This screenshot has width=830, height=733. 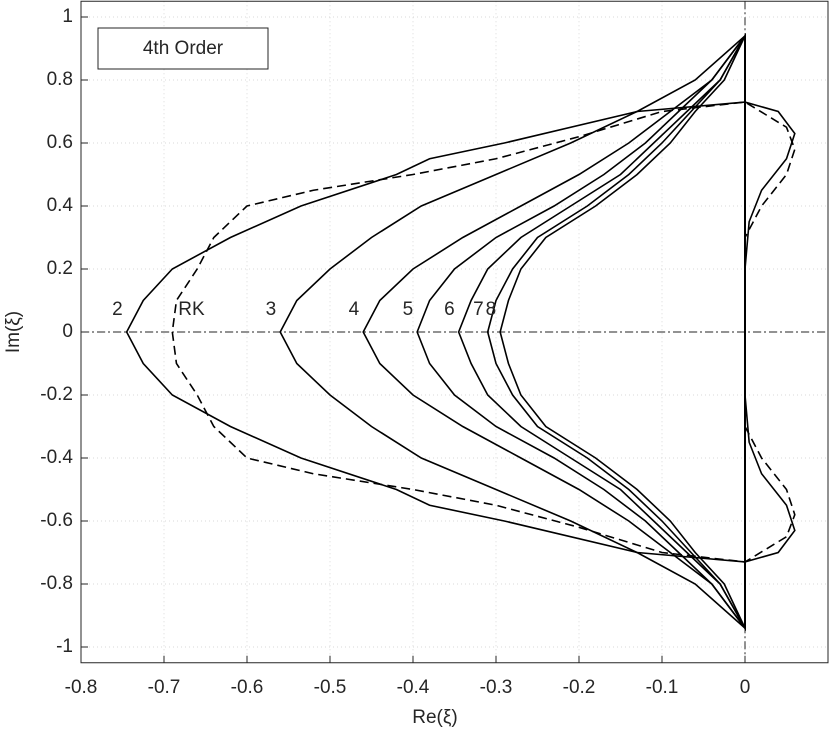 I want to click on x-tick-label: -0.6, so click(x=247, y=687).